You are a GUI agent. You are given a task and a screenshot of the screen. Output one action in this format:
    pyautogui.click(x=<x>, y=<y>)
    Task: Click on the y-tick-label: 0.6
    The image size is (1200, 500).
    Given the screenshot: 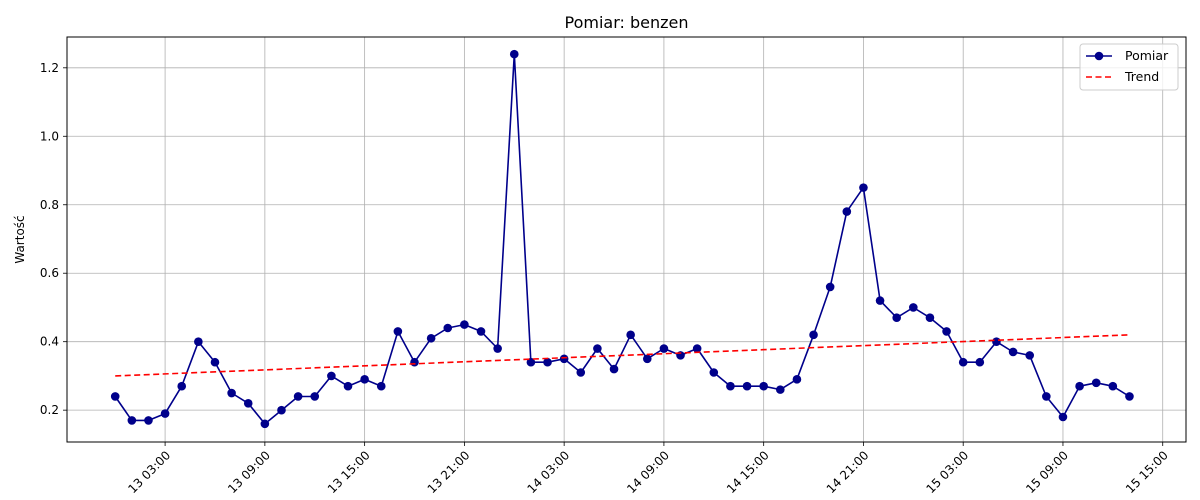 What is the action you would take?
    pyautogui.click(x=49, y=273)
    